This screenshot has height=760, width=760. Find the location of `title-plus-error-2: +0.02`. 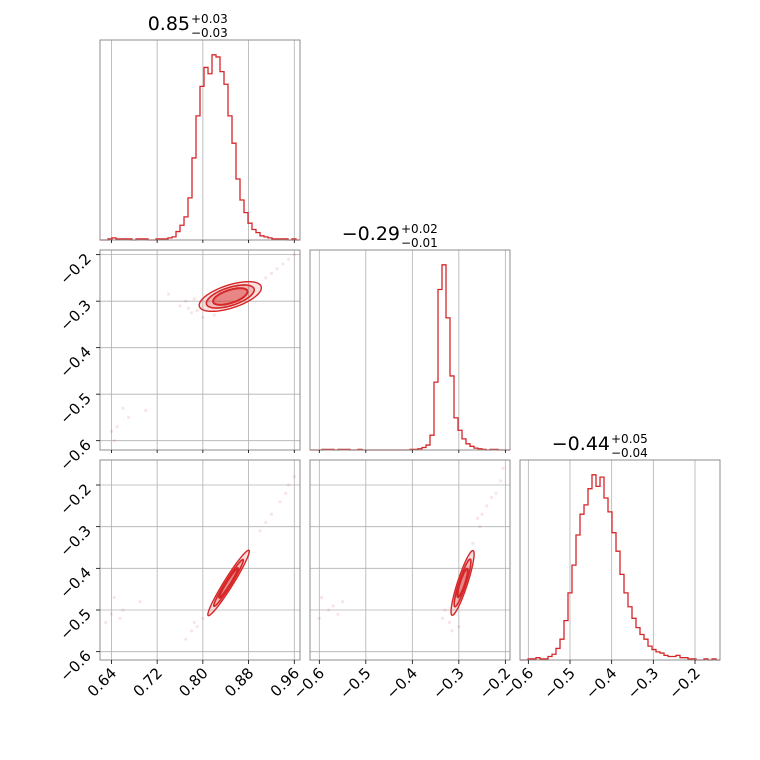

title-plus-error-2: +0.02 is located at coordinates (419, 229).